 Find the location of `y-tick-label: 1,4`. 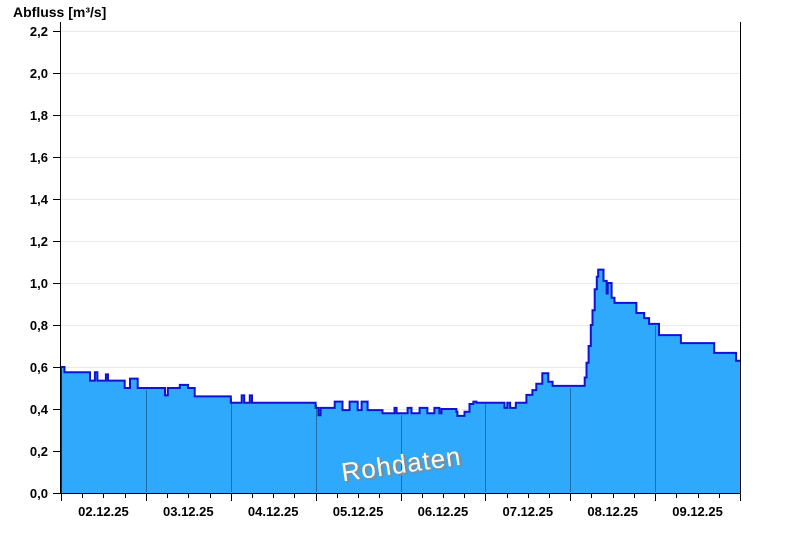

y-tick-label: 1,4 is located at coordinates (39, 199).